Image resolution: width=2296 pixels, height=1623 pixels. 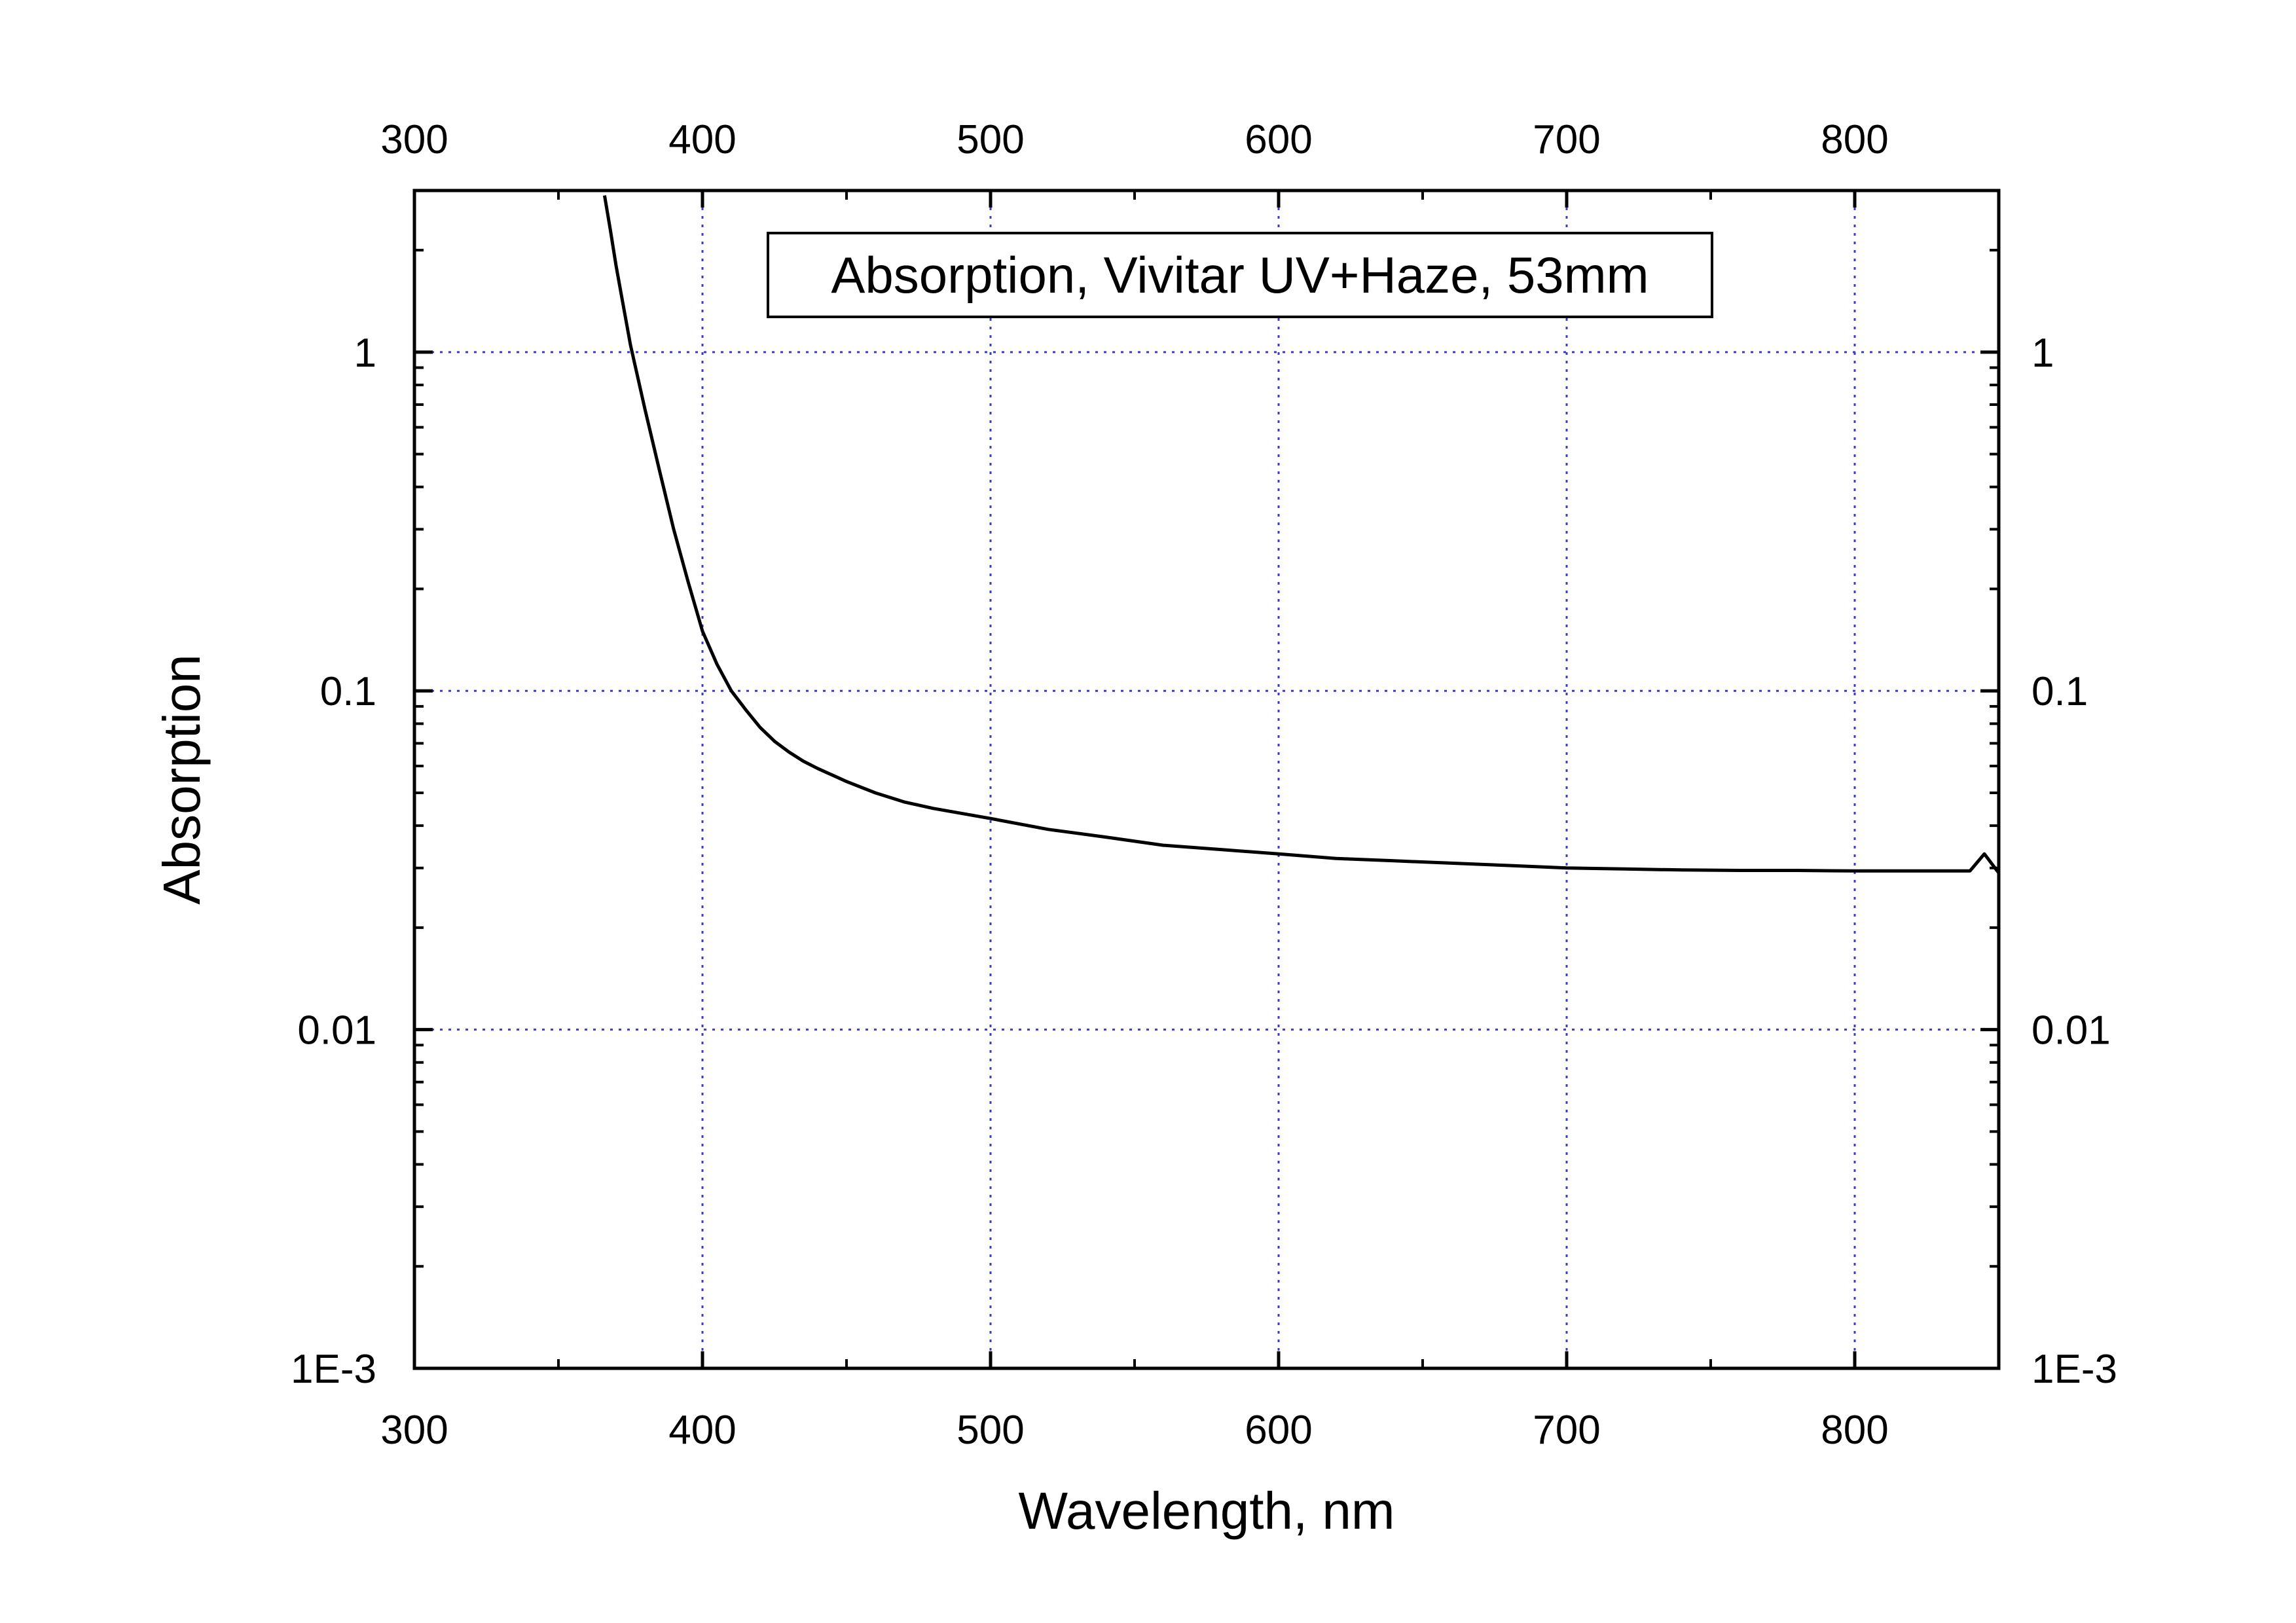 I want to click on y-tick-label: 1, so click(x=365, y=353).